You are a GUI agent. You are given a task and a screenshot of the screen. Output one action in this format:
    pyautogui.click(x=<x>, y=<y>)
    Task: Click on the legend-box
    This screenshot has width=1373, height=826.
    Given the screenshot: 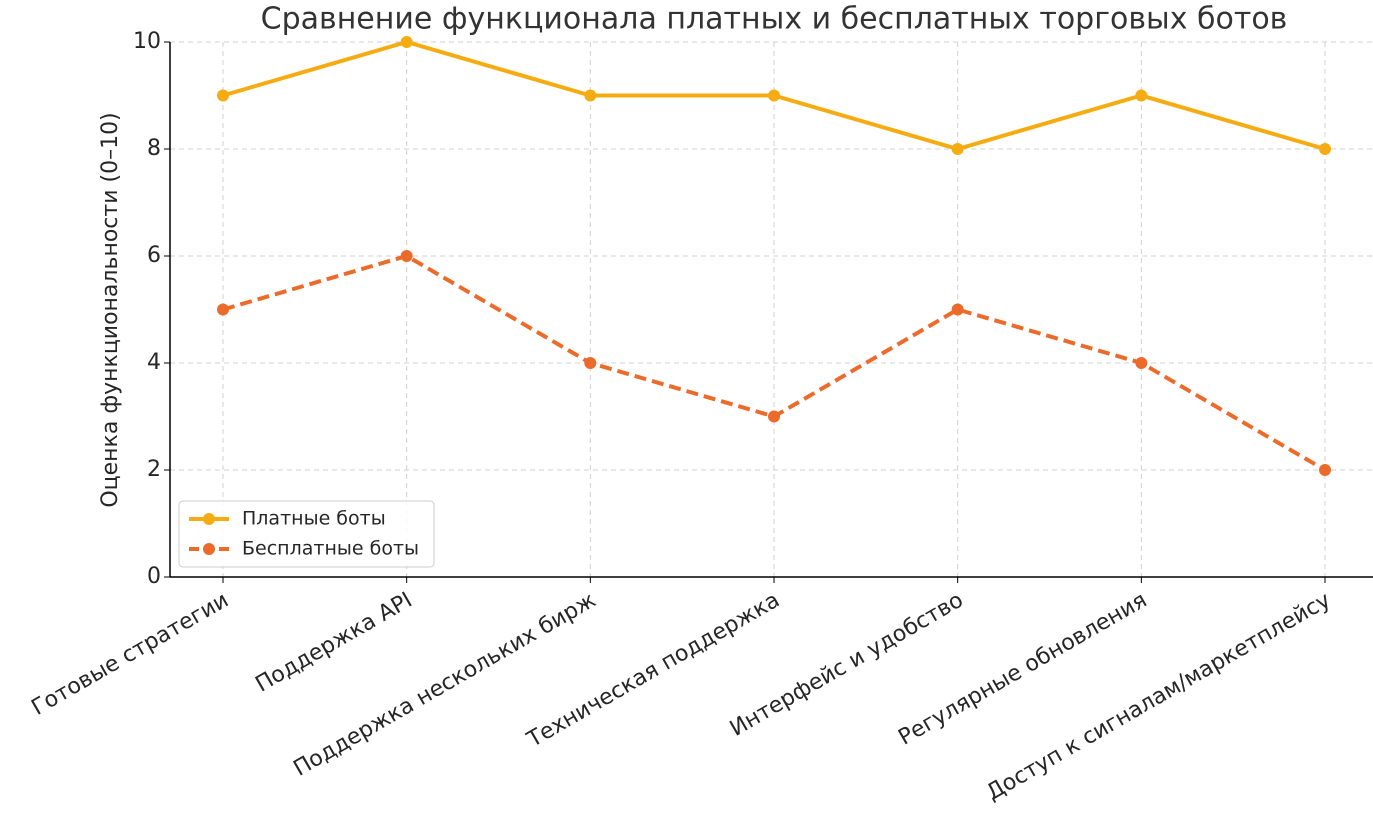 What is the action you would take?
    pyautogui.click(x=306, y=534)
    